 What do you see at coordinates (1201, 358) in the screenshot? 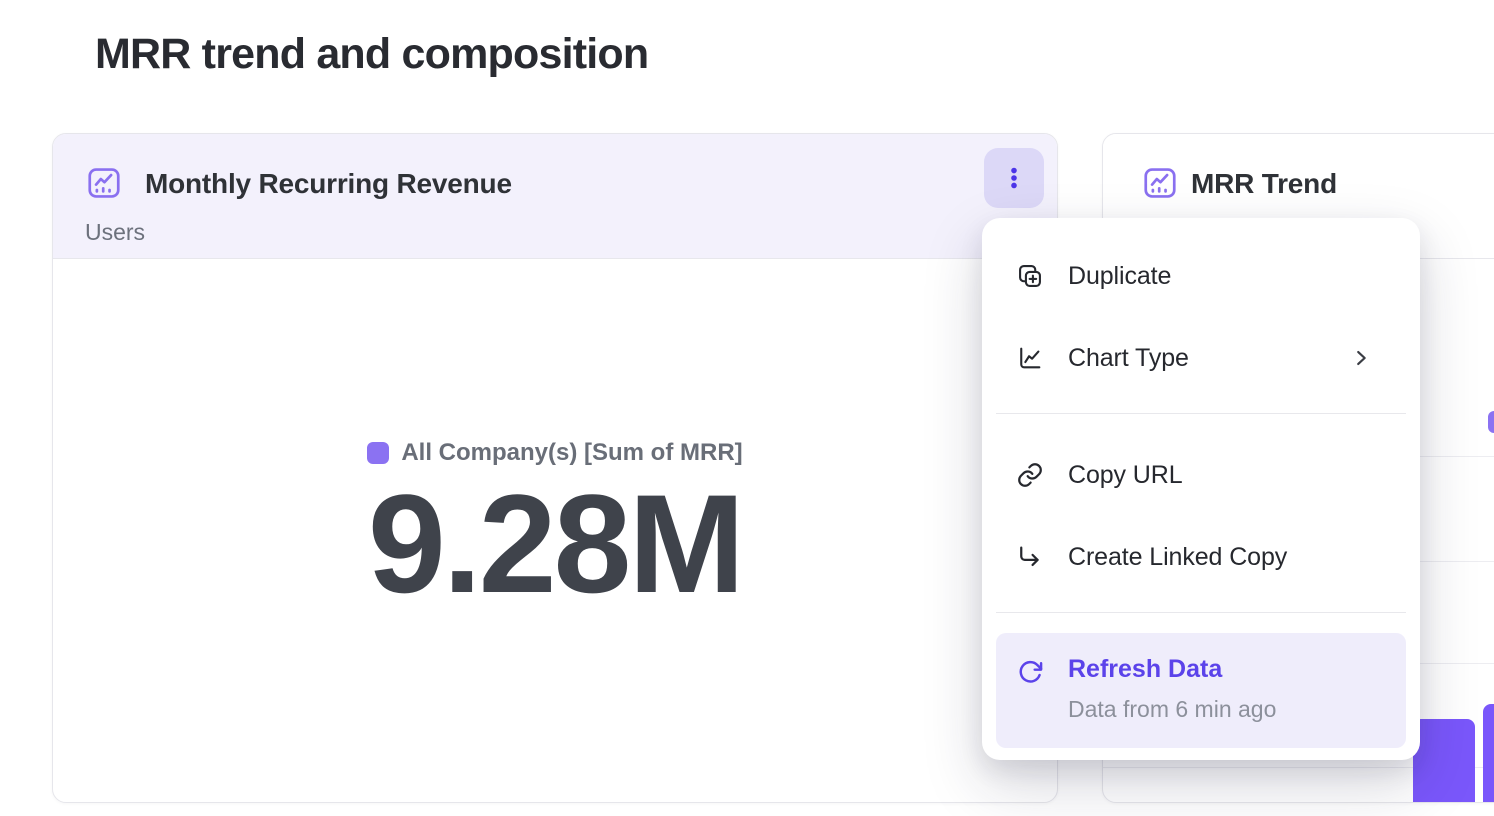
I see `menu-item-chart-type: Chart Type` at bounding box center [1201, 358].